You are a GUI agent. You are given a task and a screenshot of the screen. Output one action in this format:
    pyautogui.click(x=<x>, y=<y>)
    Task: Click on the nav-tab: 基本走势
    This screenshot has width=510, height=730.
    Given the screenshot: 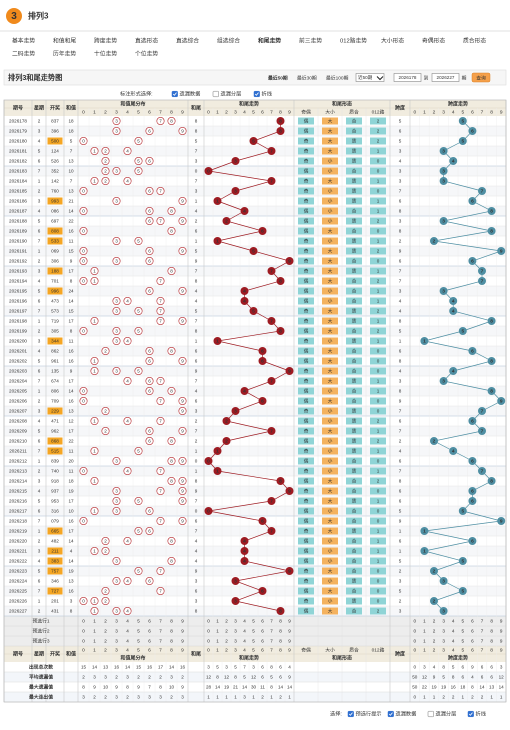 What is the action you would take?
    pyautogui.click(x=23, y=41)
    